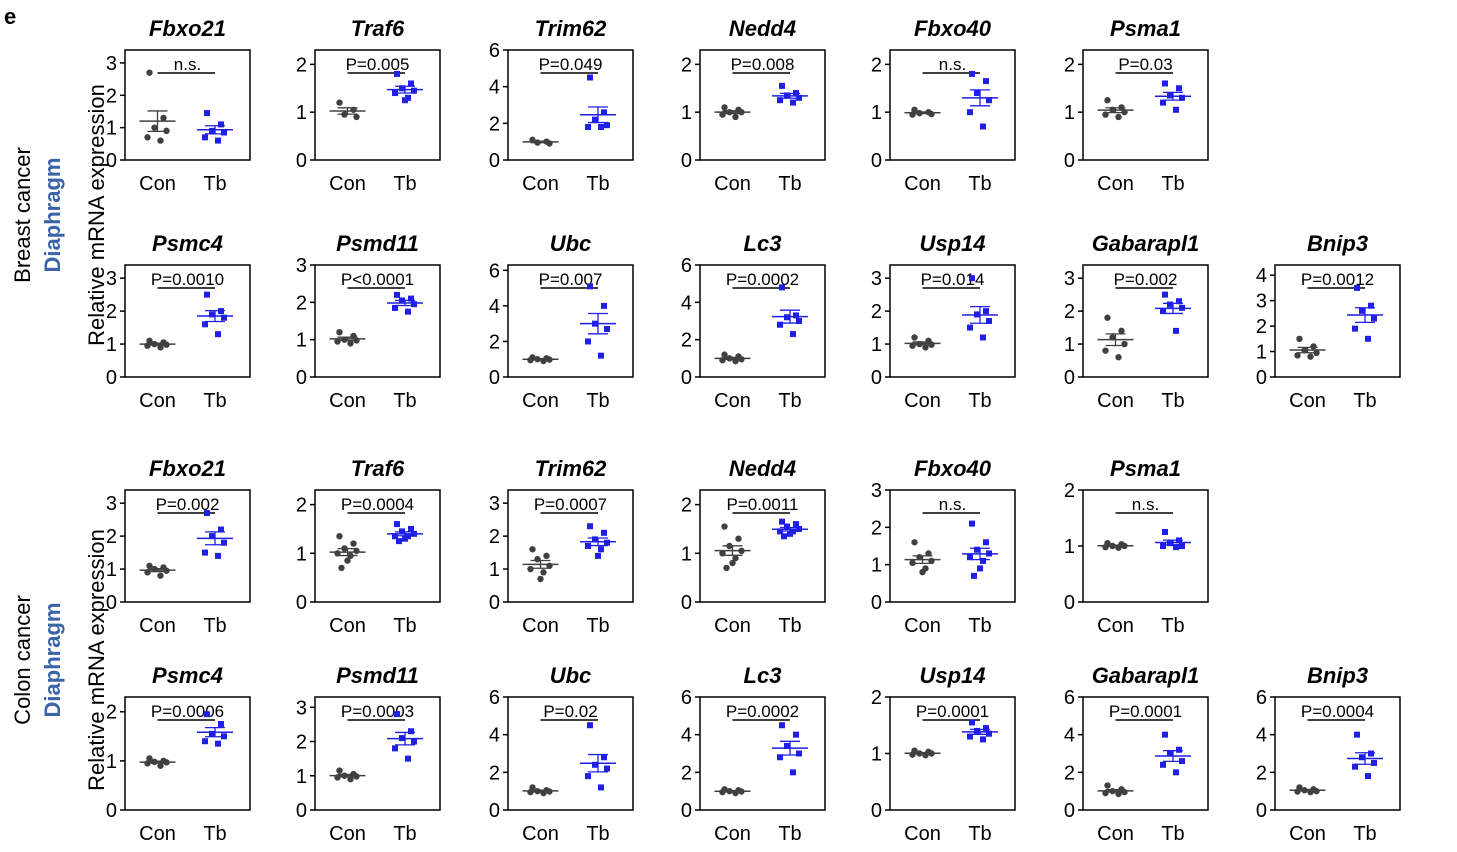 The height and width of the screenshot is (852, 1457). Describe the element at coordinates (178, 546) in the screenshot. I see `panel-fbxo21-colon: Fbxo21 0 1 2 3 Con Tb P=0.002` at that location.